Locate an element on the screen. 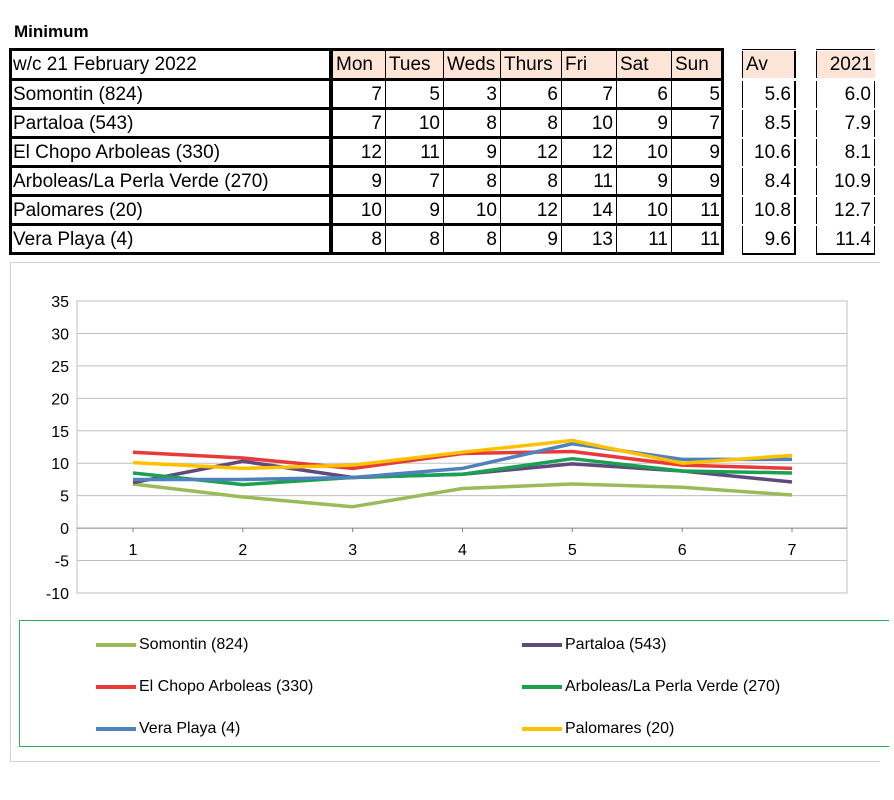 Image resolution: width=894 pixels, height=800 pixels. y-tick-label: 25 is located at coordinates (60, 367).